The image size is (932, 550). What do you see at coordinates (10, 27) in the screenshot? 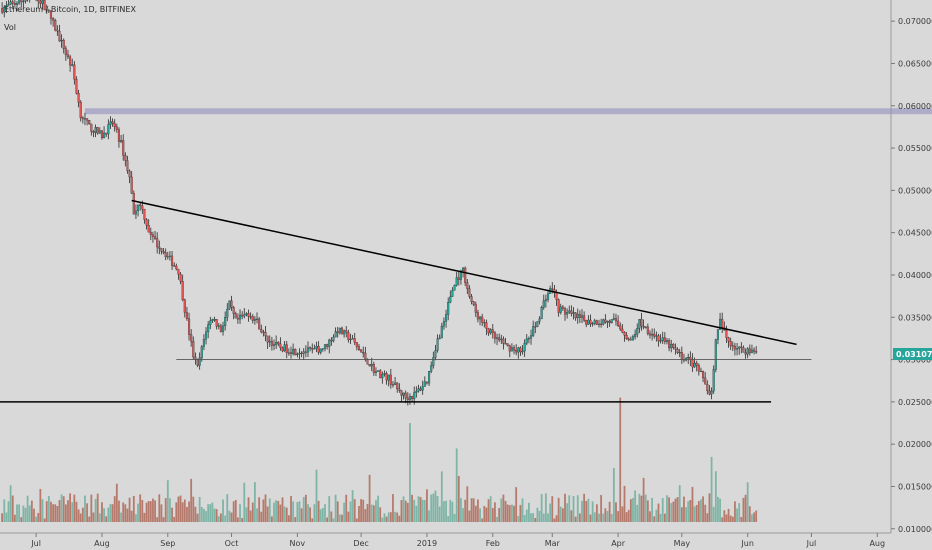
I see `volume-legend: Vol` at bounding box center [10, 27].